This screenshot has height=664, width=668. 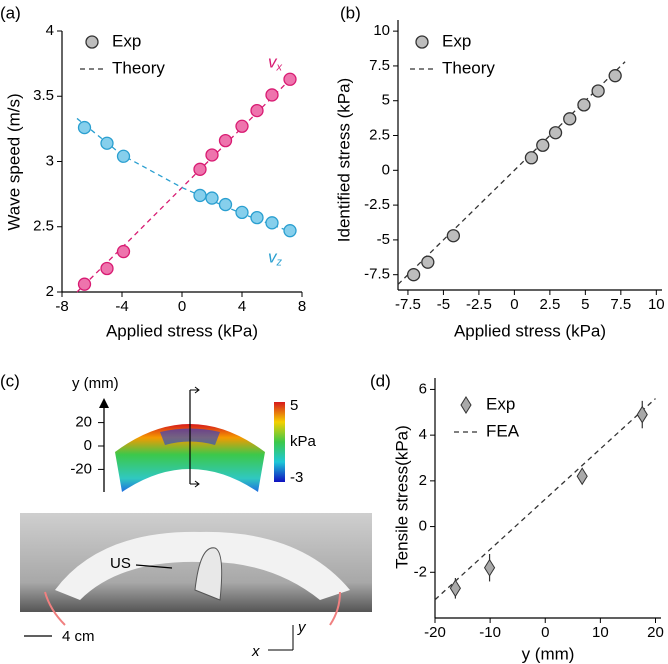 What do you see at coordinates (43, 95) in the screenshot?
I see `y-tick-label: 3.5` at bounding box center [43, 95].